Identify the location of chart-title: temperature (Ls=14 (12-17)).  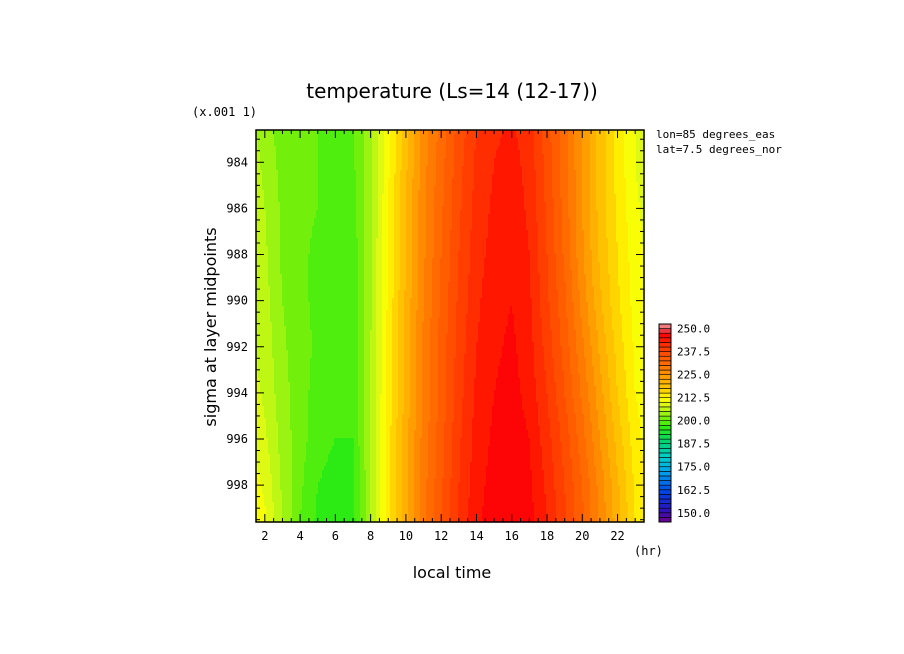
(452, 91).